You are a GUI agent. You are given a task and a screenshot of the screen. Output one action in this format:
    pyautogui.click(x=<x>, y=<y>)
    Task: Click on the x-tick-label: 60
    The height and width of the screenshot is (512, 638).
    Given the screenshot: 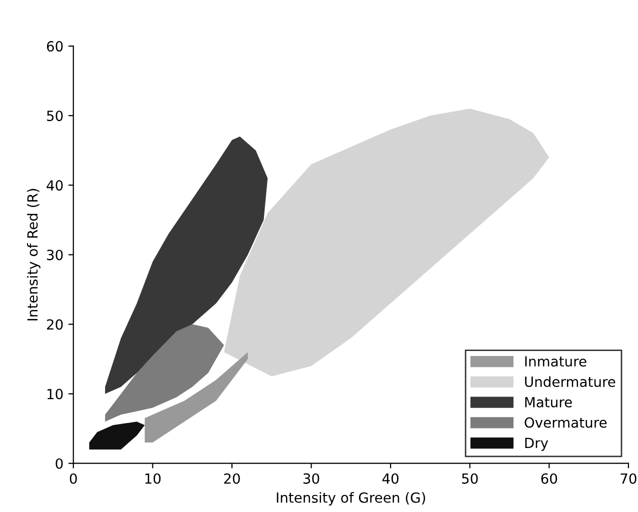 What is the action you would take?
    pyautogui.click(x=549, y=478)
    